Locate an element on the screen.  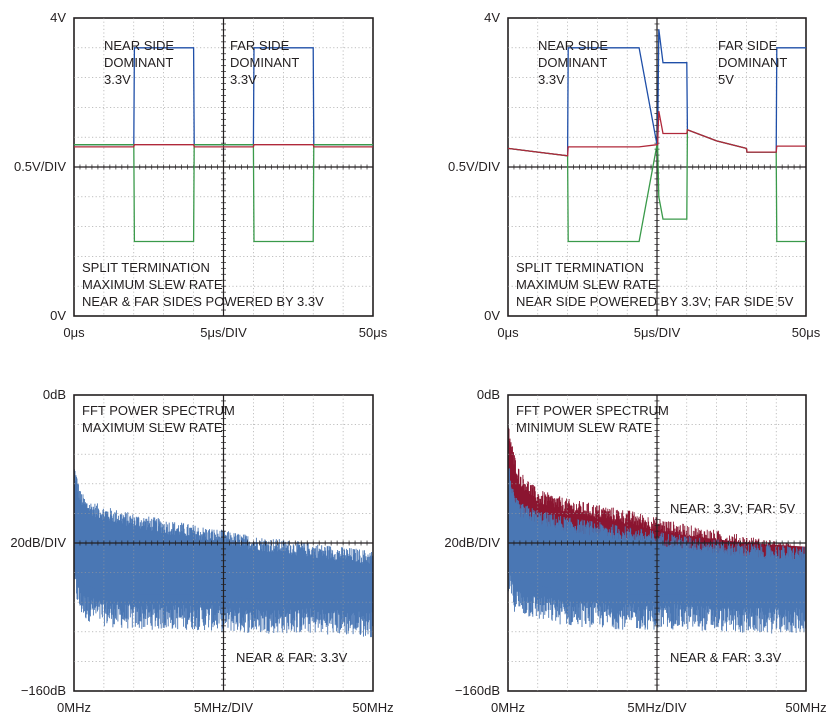
far-side-annotation: 5V is located at coordinates (726, 79).